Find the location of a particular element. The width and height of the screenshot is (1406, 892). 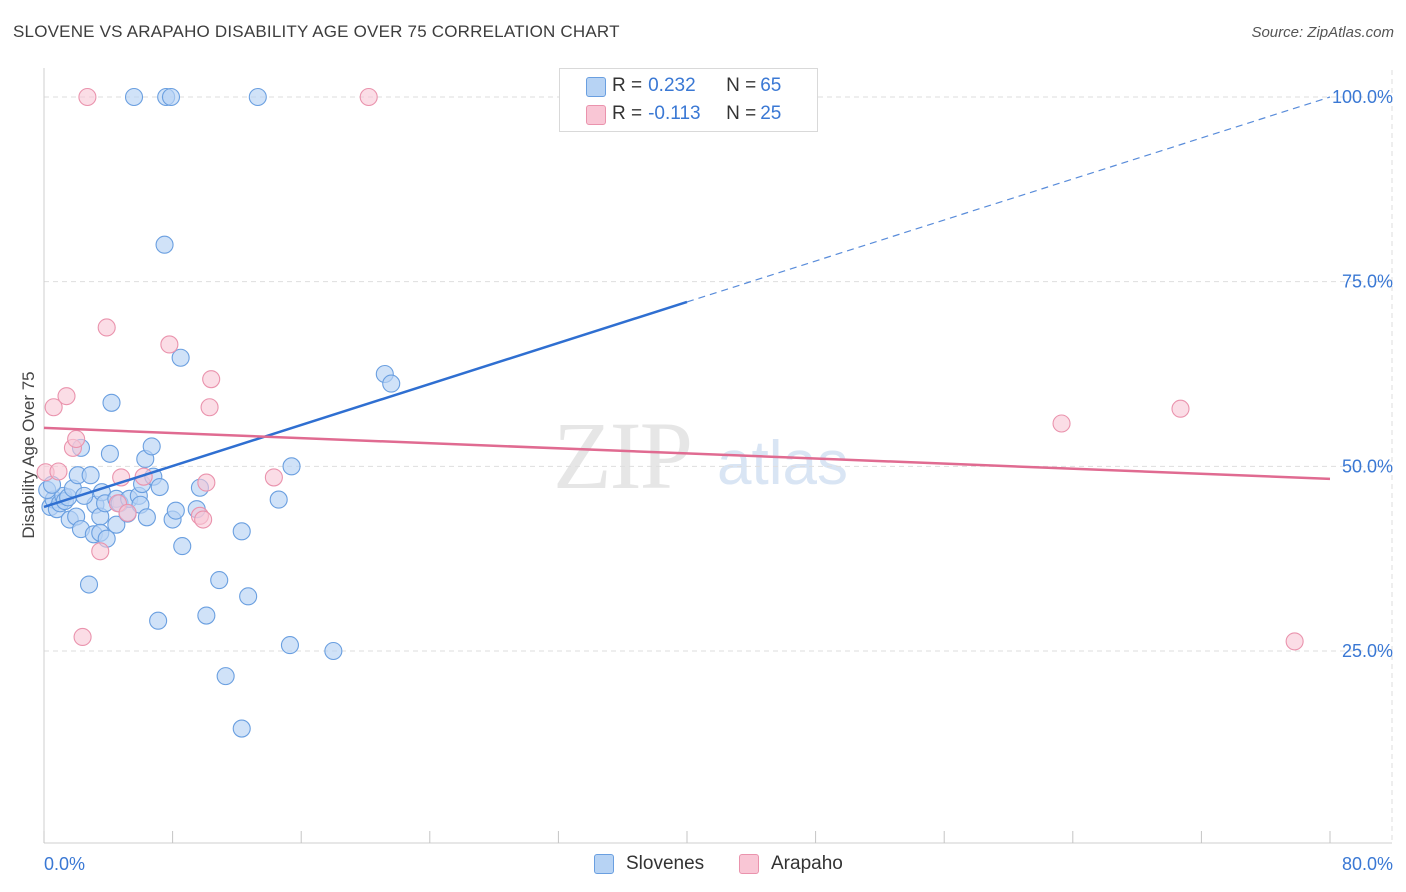

r-value: -0.113 is located at coordinates (674, 113).